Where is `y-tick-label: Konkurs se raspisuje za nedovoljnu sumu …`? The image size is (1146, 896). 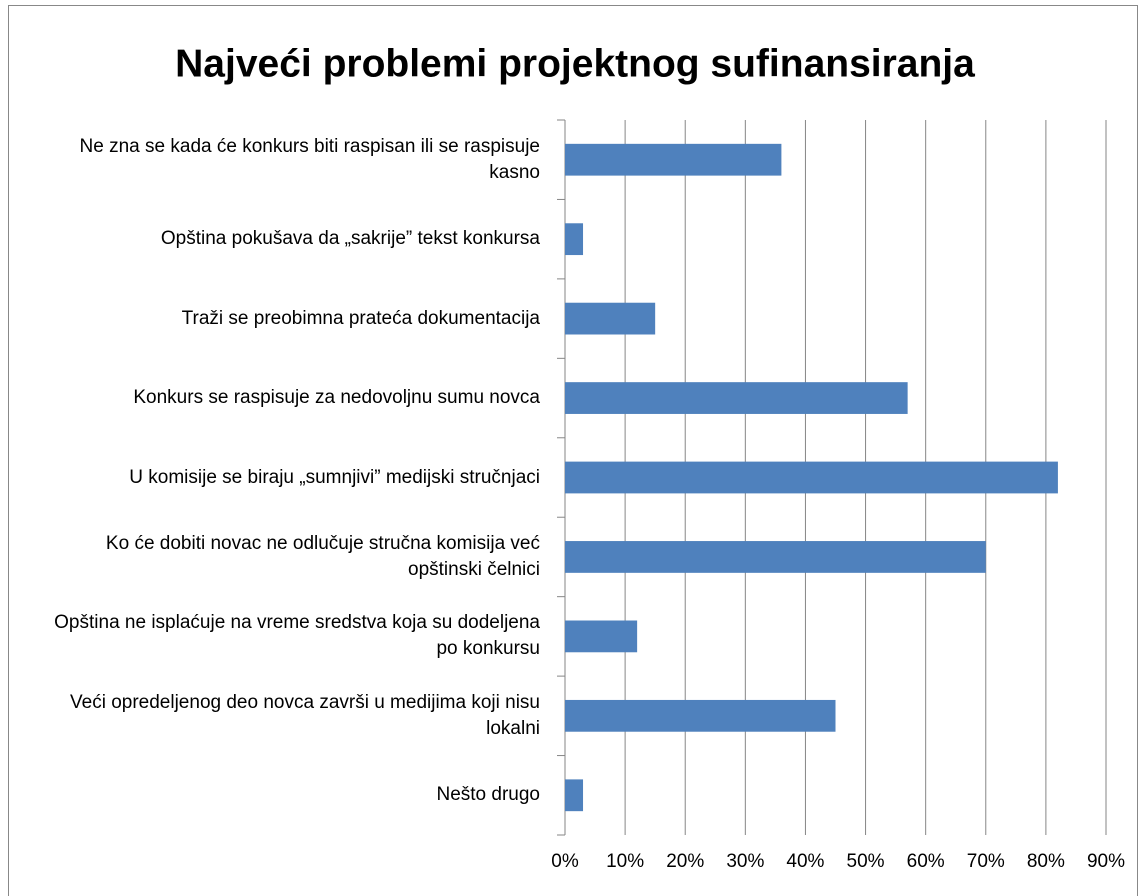
y-tick-label: Konkurs se raspisuje za nedovoljnu sumu … is located at coordinates (336, 398).